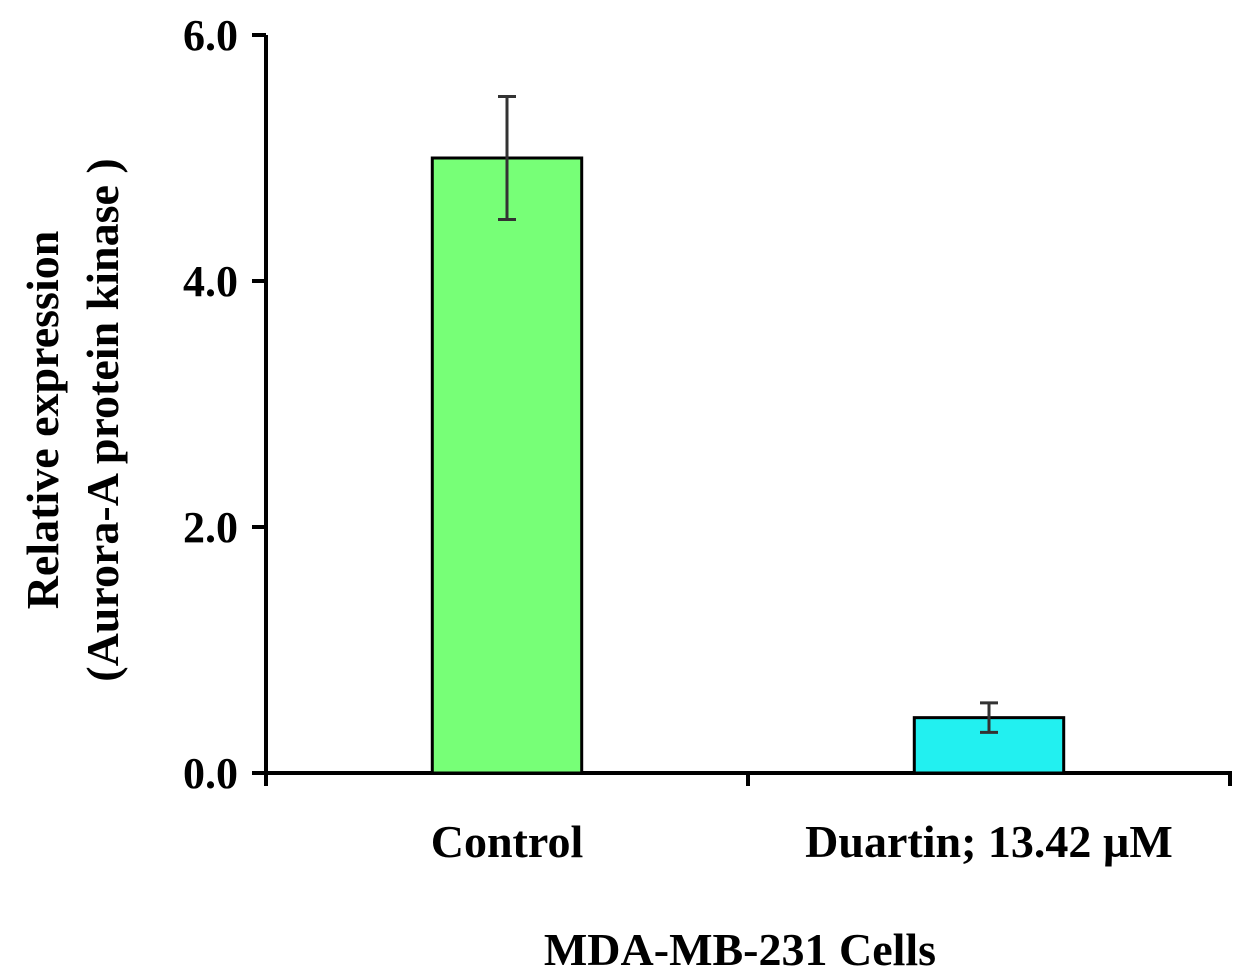 This screenshot has width=1244, height=979. Describe the element at coordinates (102, 419) in the screenshot. I see `y-axis-title-line-2: (Aurora-A protein kinase )` at that location.